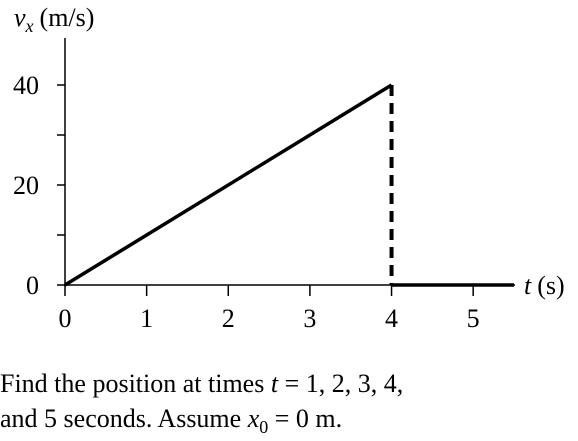 This screenshot has height=441, width=578. I want to click on y-tick-label: 0, so click(32, 285).